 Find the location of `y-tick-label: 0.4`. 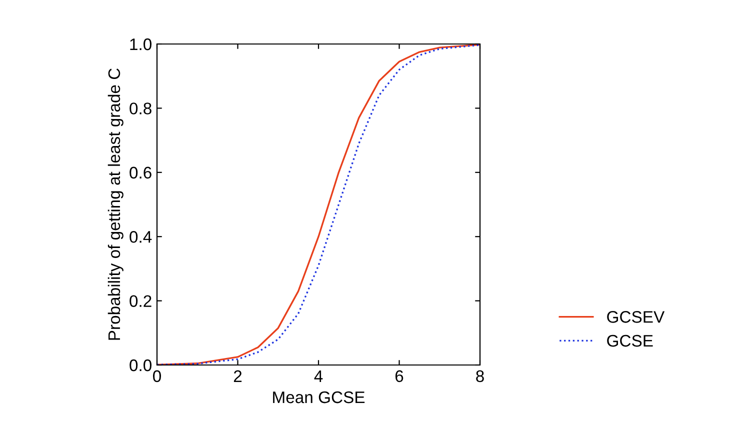

y-tick-label: 0.4 is located at coordinates (141, 237).